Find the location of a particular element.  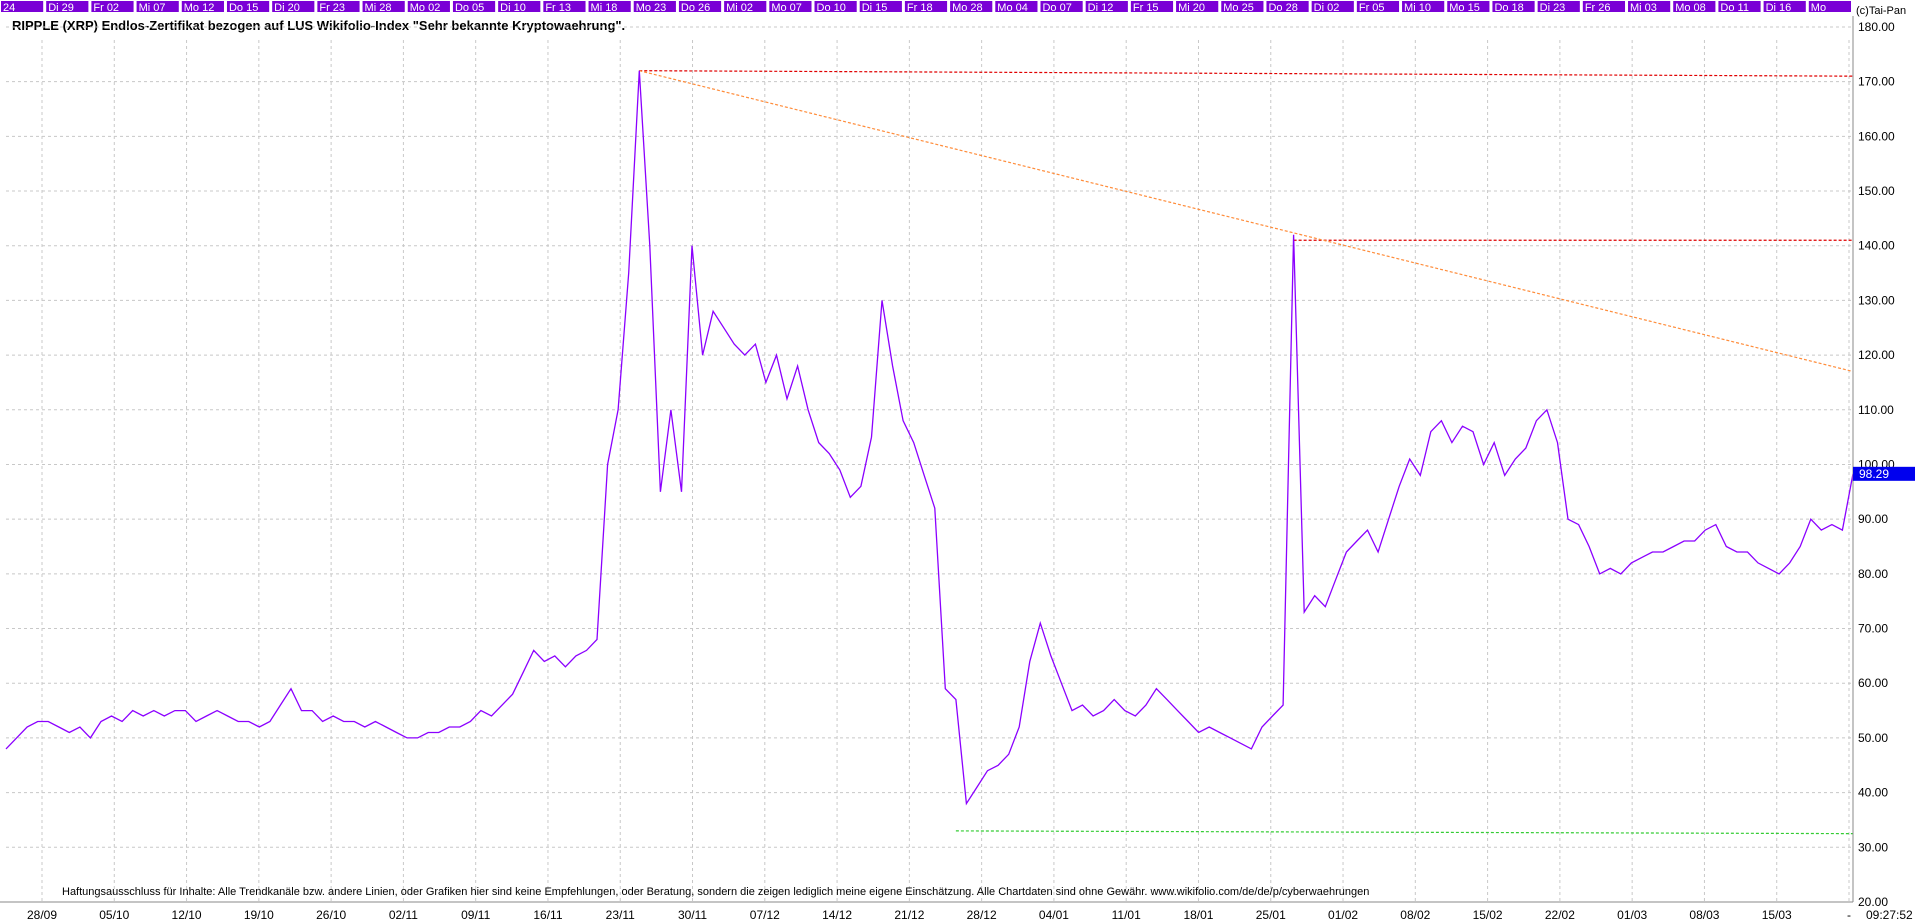

day-label: Mi 20 is located at coordinates (1191, 8).